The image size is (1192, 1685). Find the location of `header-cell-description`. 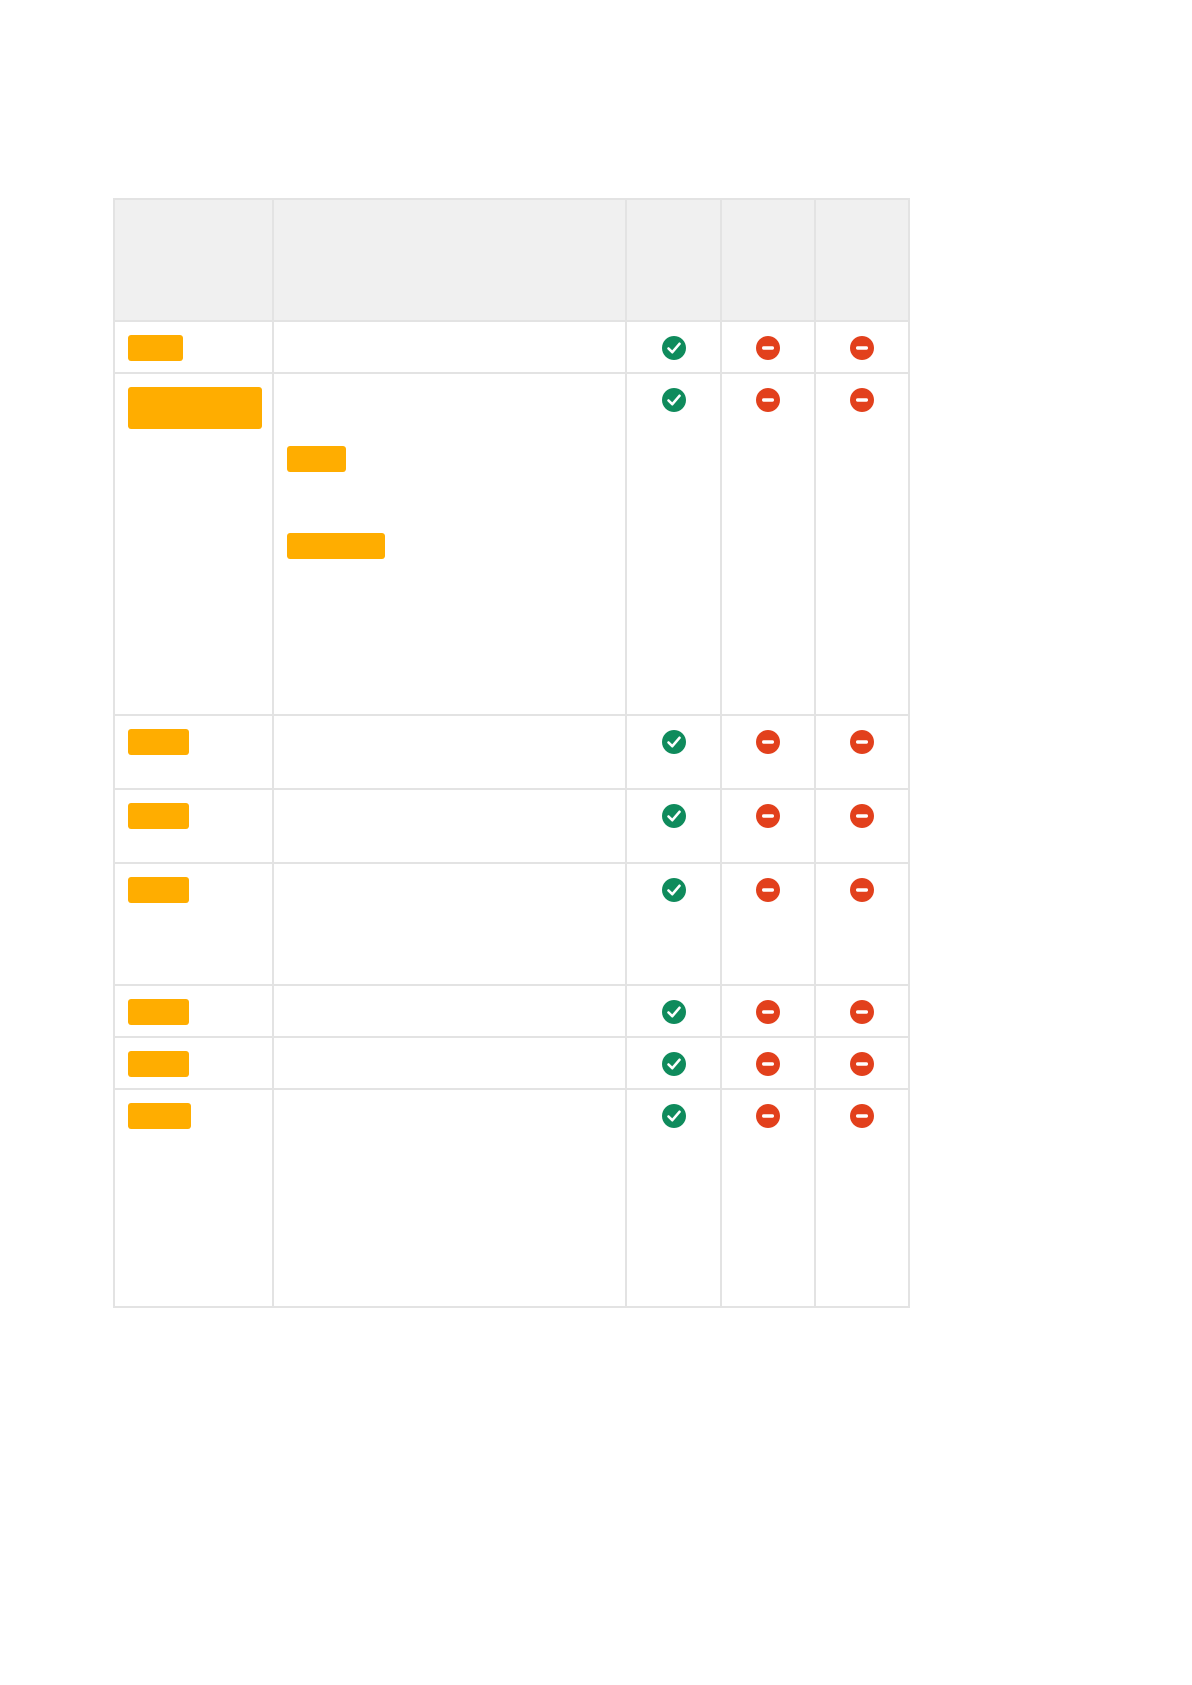

header-cell-description is located at coordinates (449, 260).